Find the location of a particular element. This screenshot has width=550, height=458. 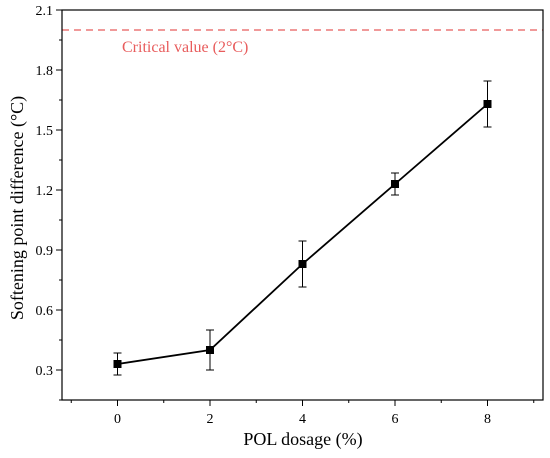

x-axis-label: POL dosage (%) is located at coordinates (302, 439).